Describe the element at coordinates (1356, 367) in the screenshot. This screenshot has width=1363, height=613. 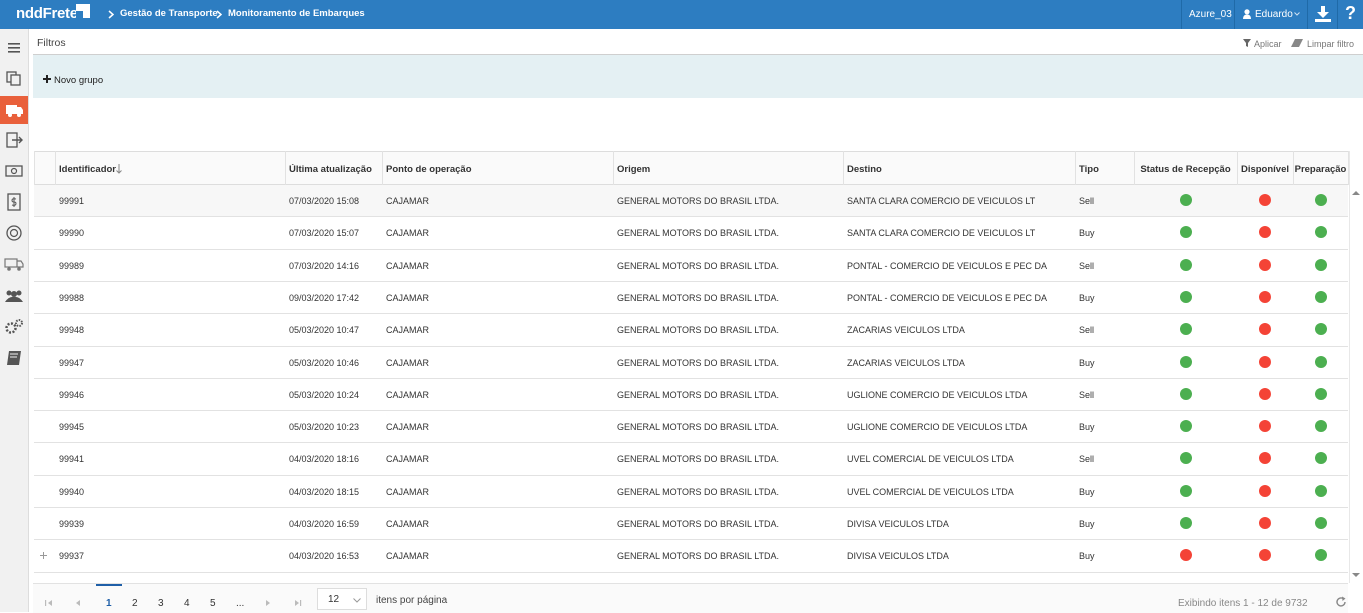
I see `scrollbar` at that location.